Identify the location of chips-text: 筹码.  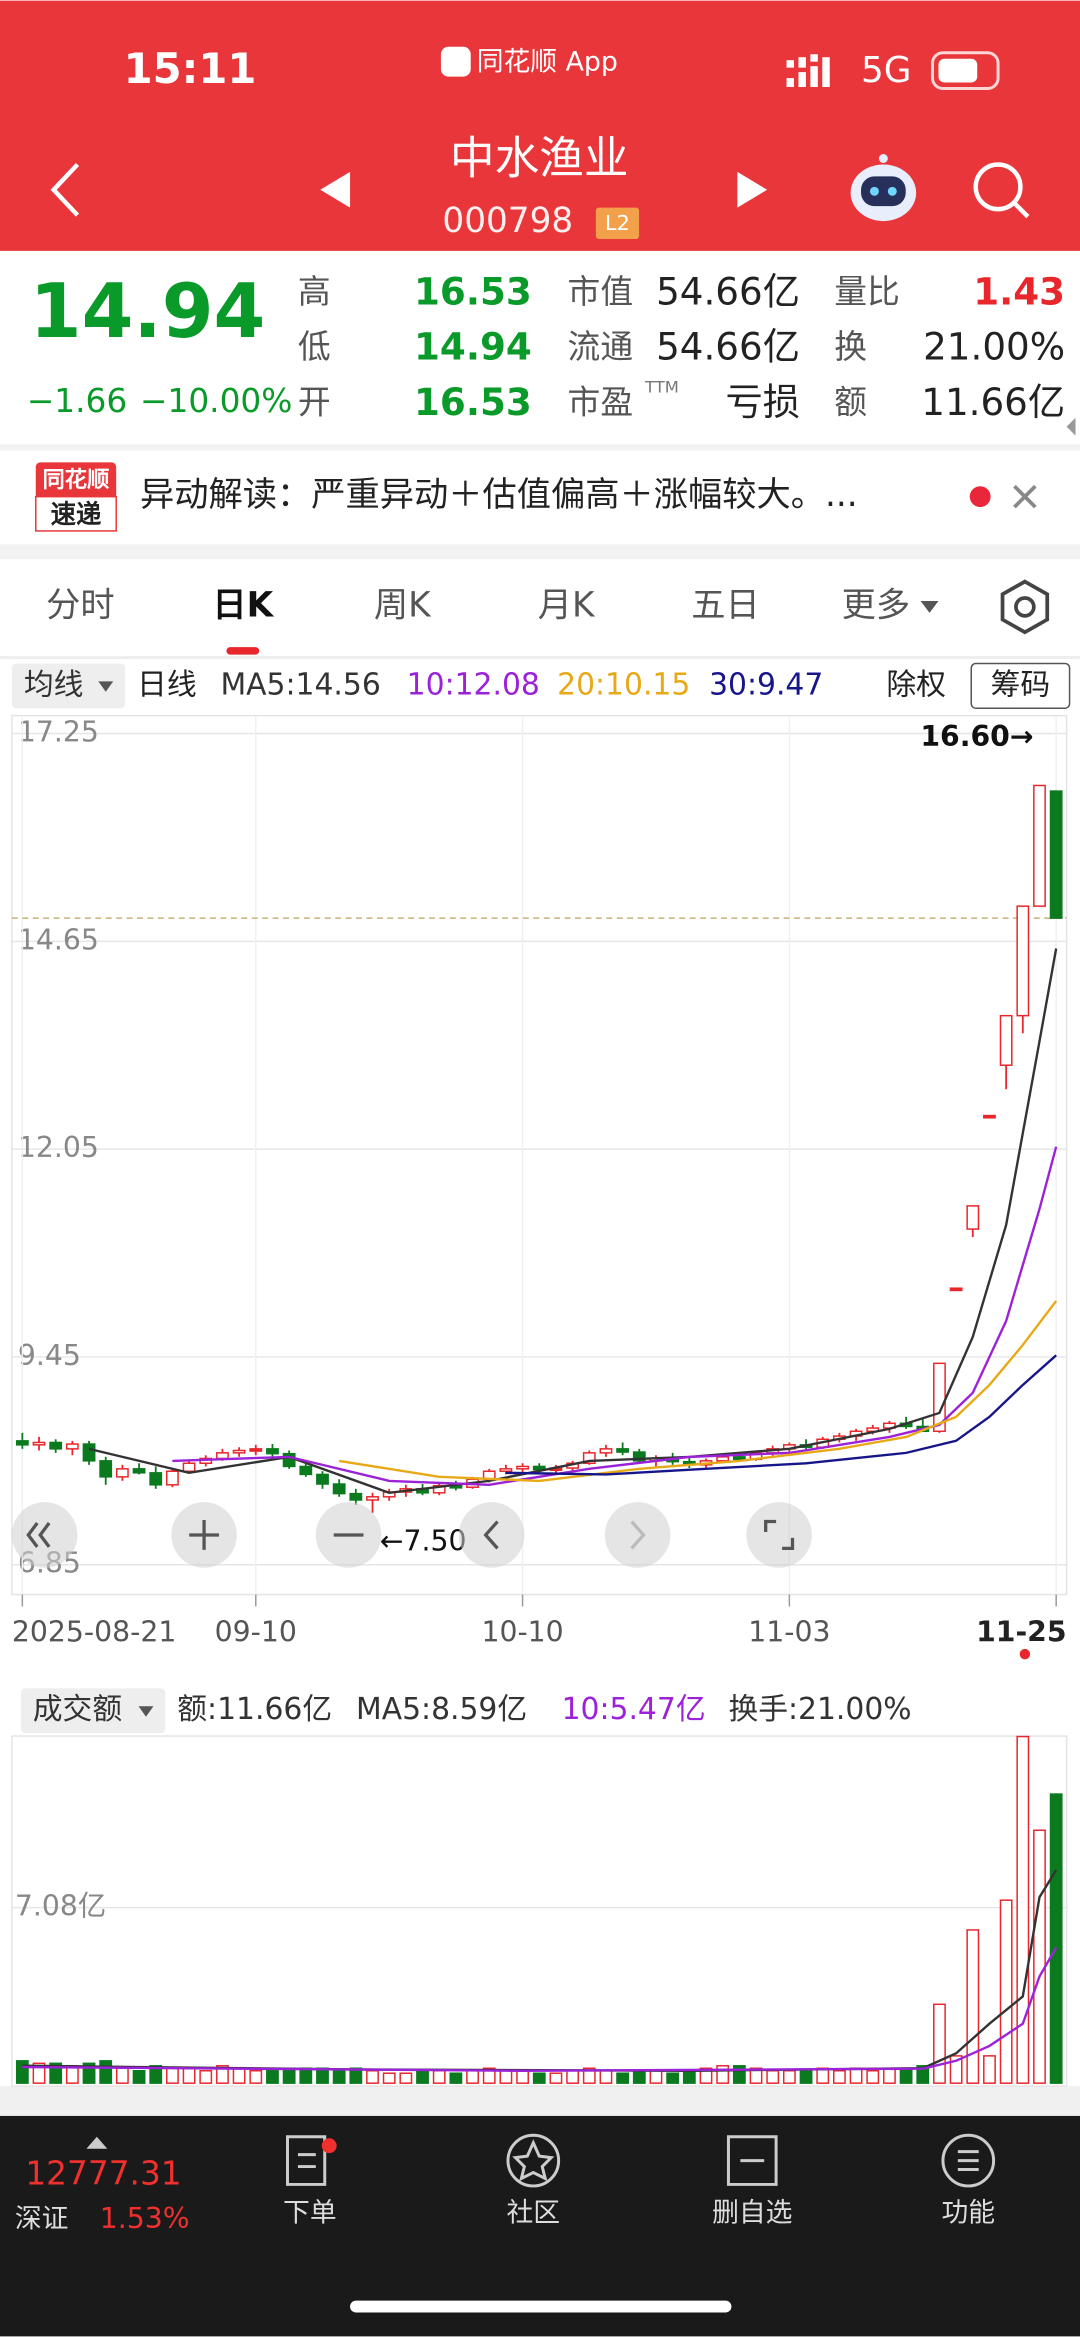
(1021, 684).